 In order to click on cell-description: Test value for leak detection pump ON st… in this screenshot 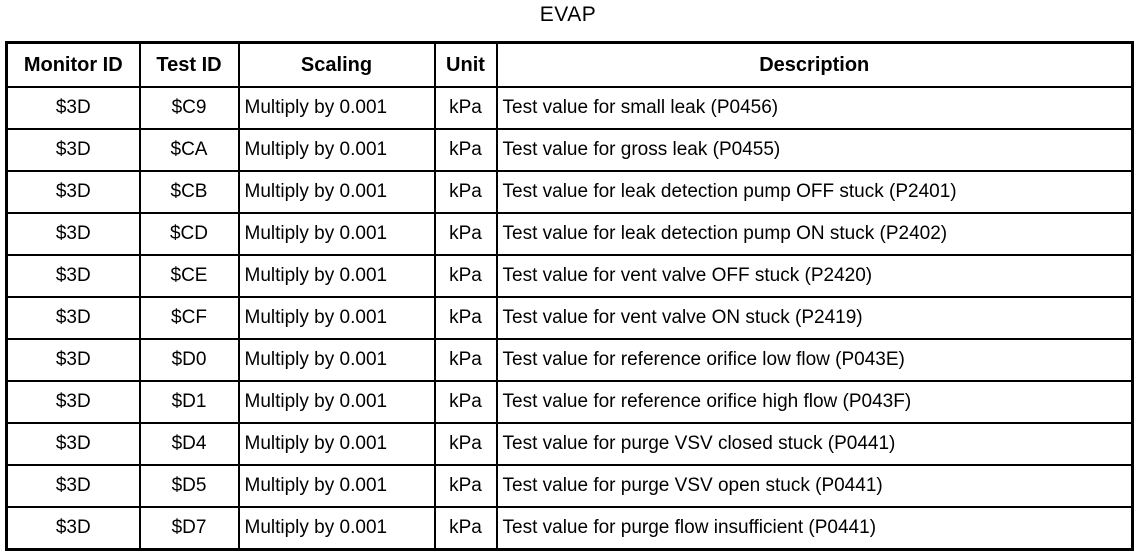, I will do `click(814, 234)`.